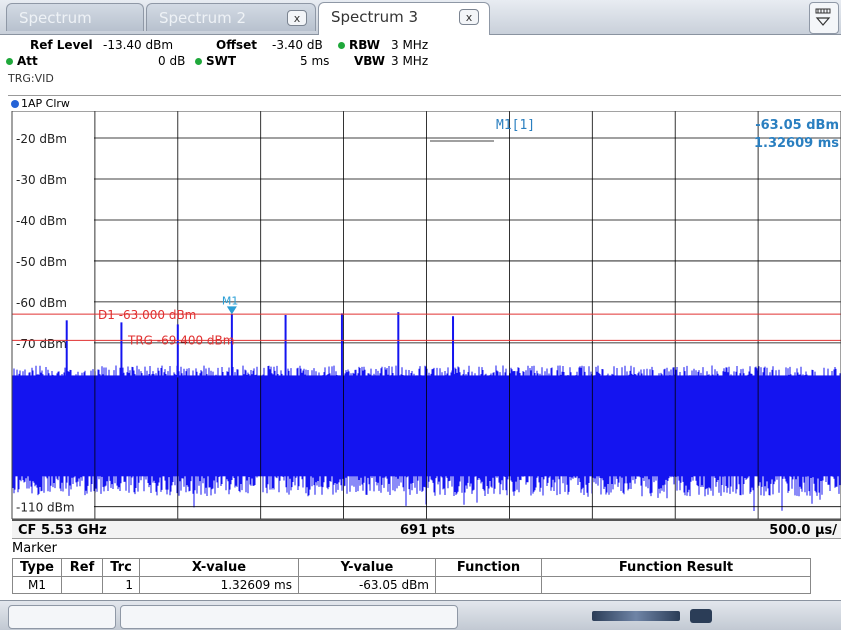  I want to click on ref-level-value: -13.40 dBm, so click(138, 45).